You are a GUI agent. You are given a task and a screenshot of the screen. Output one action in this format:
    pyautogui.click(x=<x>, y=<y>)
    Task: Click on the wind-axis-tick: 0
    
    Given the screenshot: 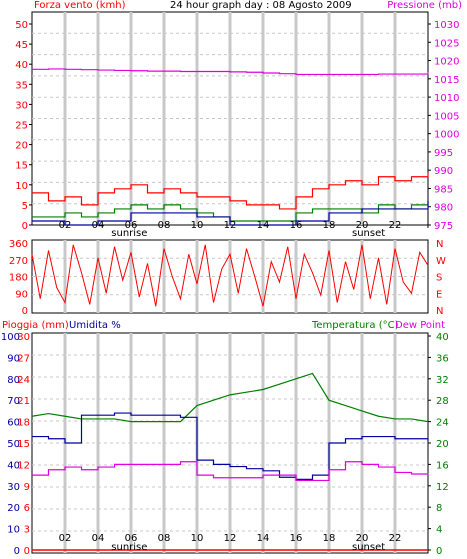 What is the action you would take?
    pyautogui.click(x=25, y=226)
    